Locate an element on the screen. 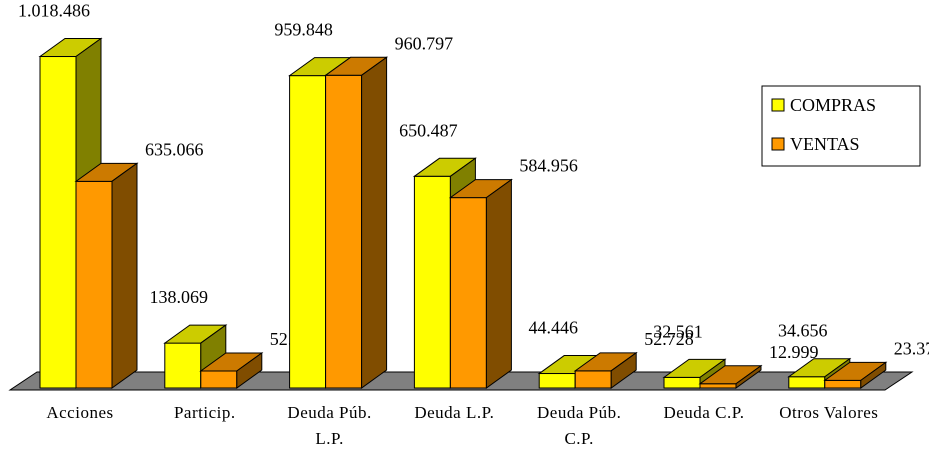 This screenshot has height=458, width=929. value-label: 584.956 is located at coordinates (548, 166).